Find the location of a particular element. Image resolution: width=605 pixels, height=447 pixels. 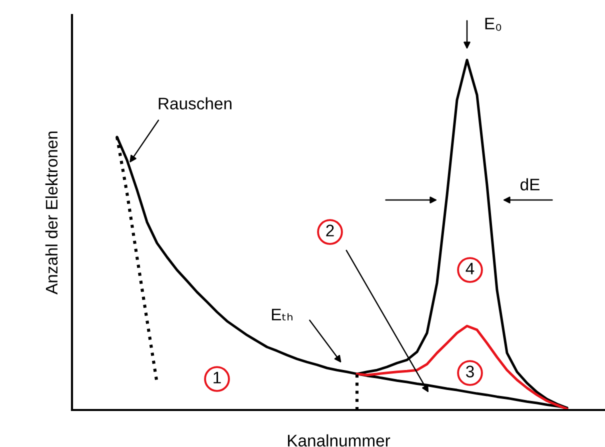

annotation: 4 is located at coordinates (470, 268).